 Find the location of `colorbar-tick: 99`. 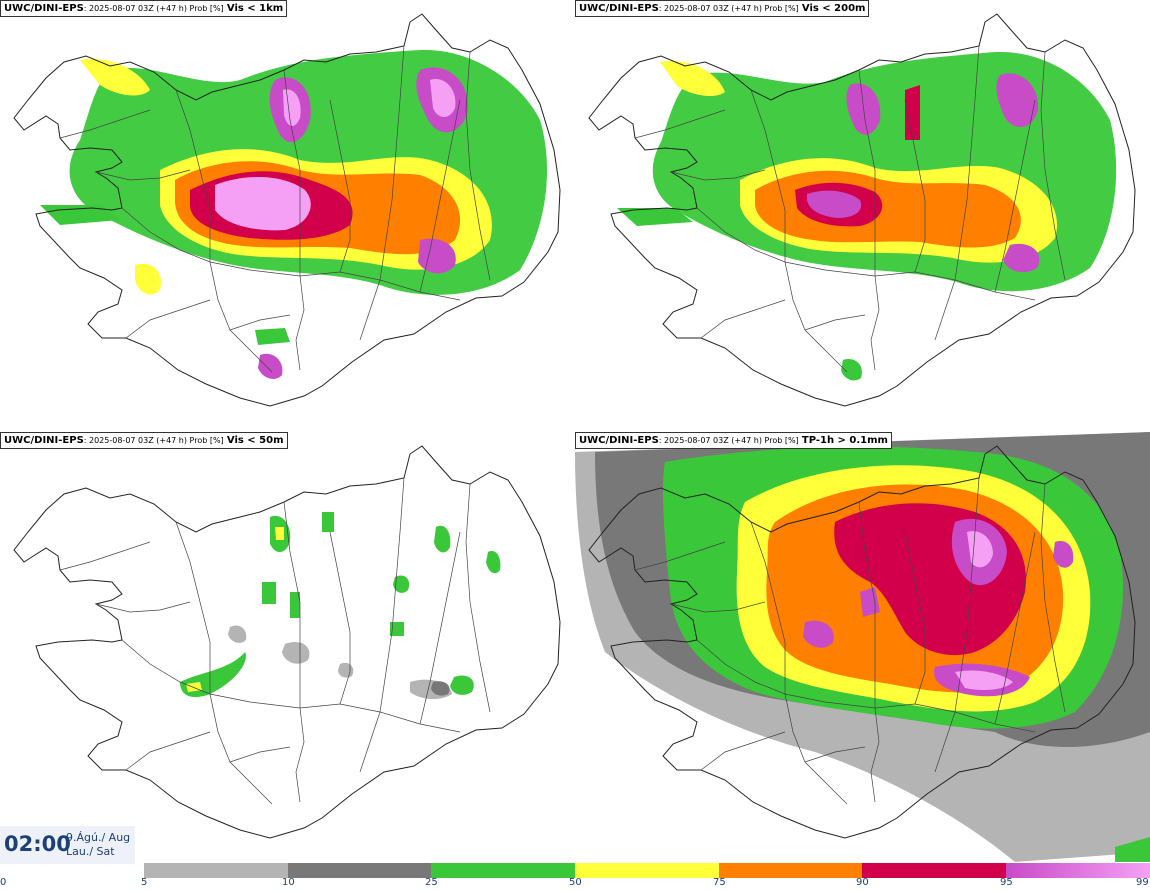

colorbar-tick: 99 is located at coordinates (1142, 882).